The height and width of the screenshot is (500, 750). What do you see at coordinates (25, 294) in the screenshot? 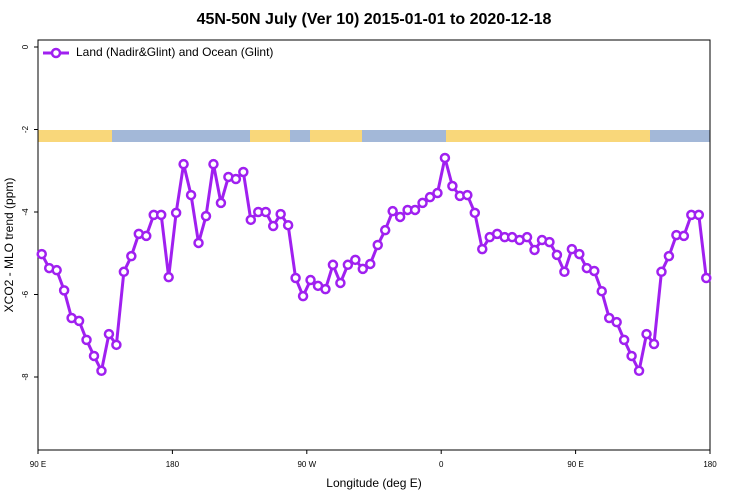
I see `y-tick-label: -6` at bounding box center [25, 294].